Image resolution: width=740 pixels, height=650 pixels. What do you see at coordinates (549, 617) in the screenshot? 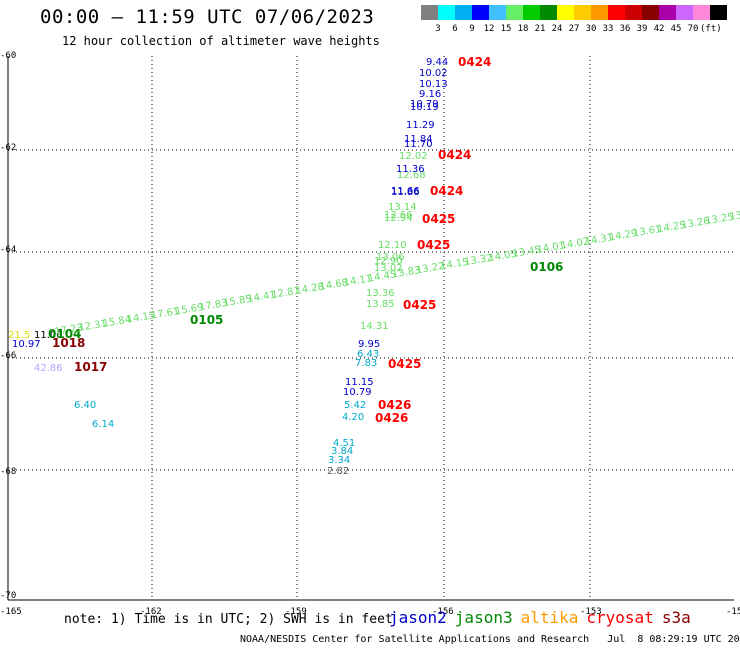
I see `mission-legend-item: altika` at bounding box center [549, 617].